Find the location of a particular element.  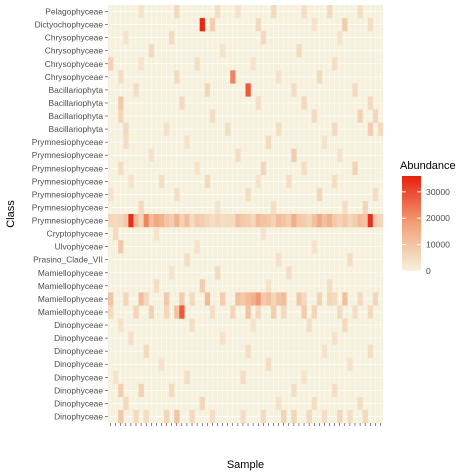

y-tick-label: Cryptophyceae is located at coordinates (75, 234).